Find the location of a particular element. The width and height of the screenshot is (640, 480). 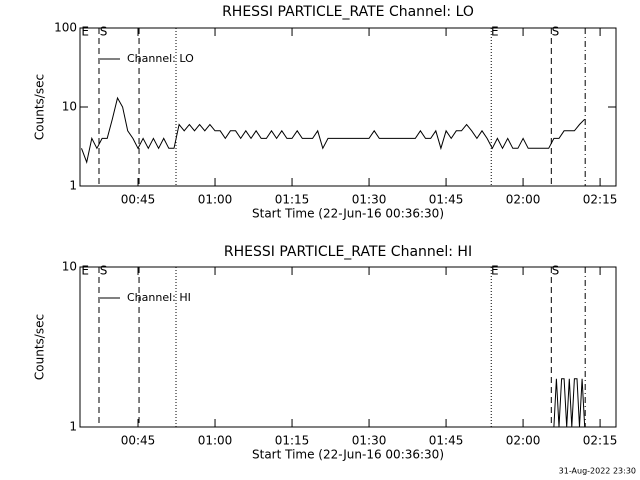

footer-timestamp: 31-Aug-2022 23:30 is located at coordinates (597, 471).